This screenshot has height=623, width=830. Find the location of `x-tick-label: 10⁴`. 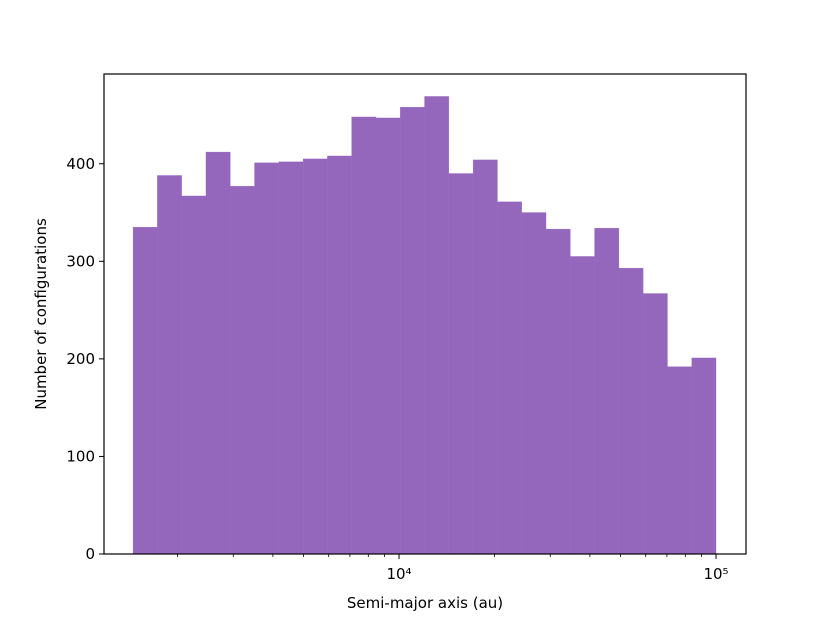

x-tick-label: 10⁴ is located at coordinates (398, 574).